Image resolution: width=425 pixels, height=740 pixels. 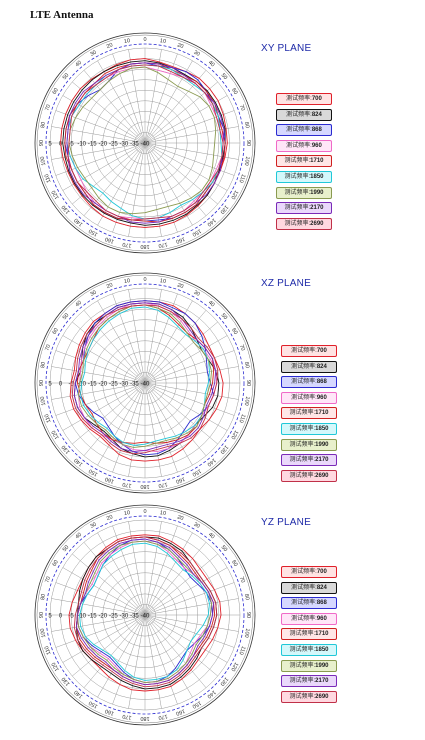 I want to click on legend-item-700: 测试频率:700, so click(x=309, y=572).